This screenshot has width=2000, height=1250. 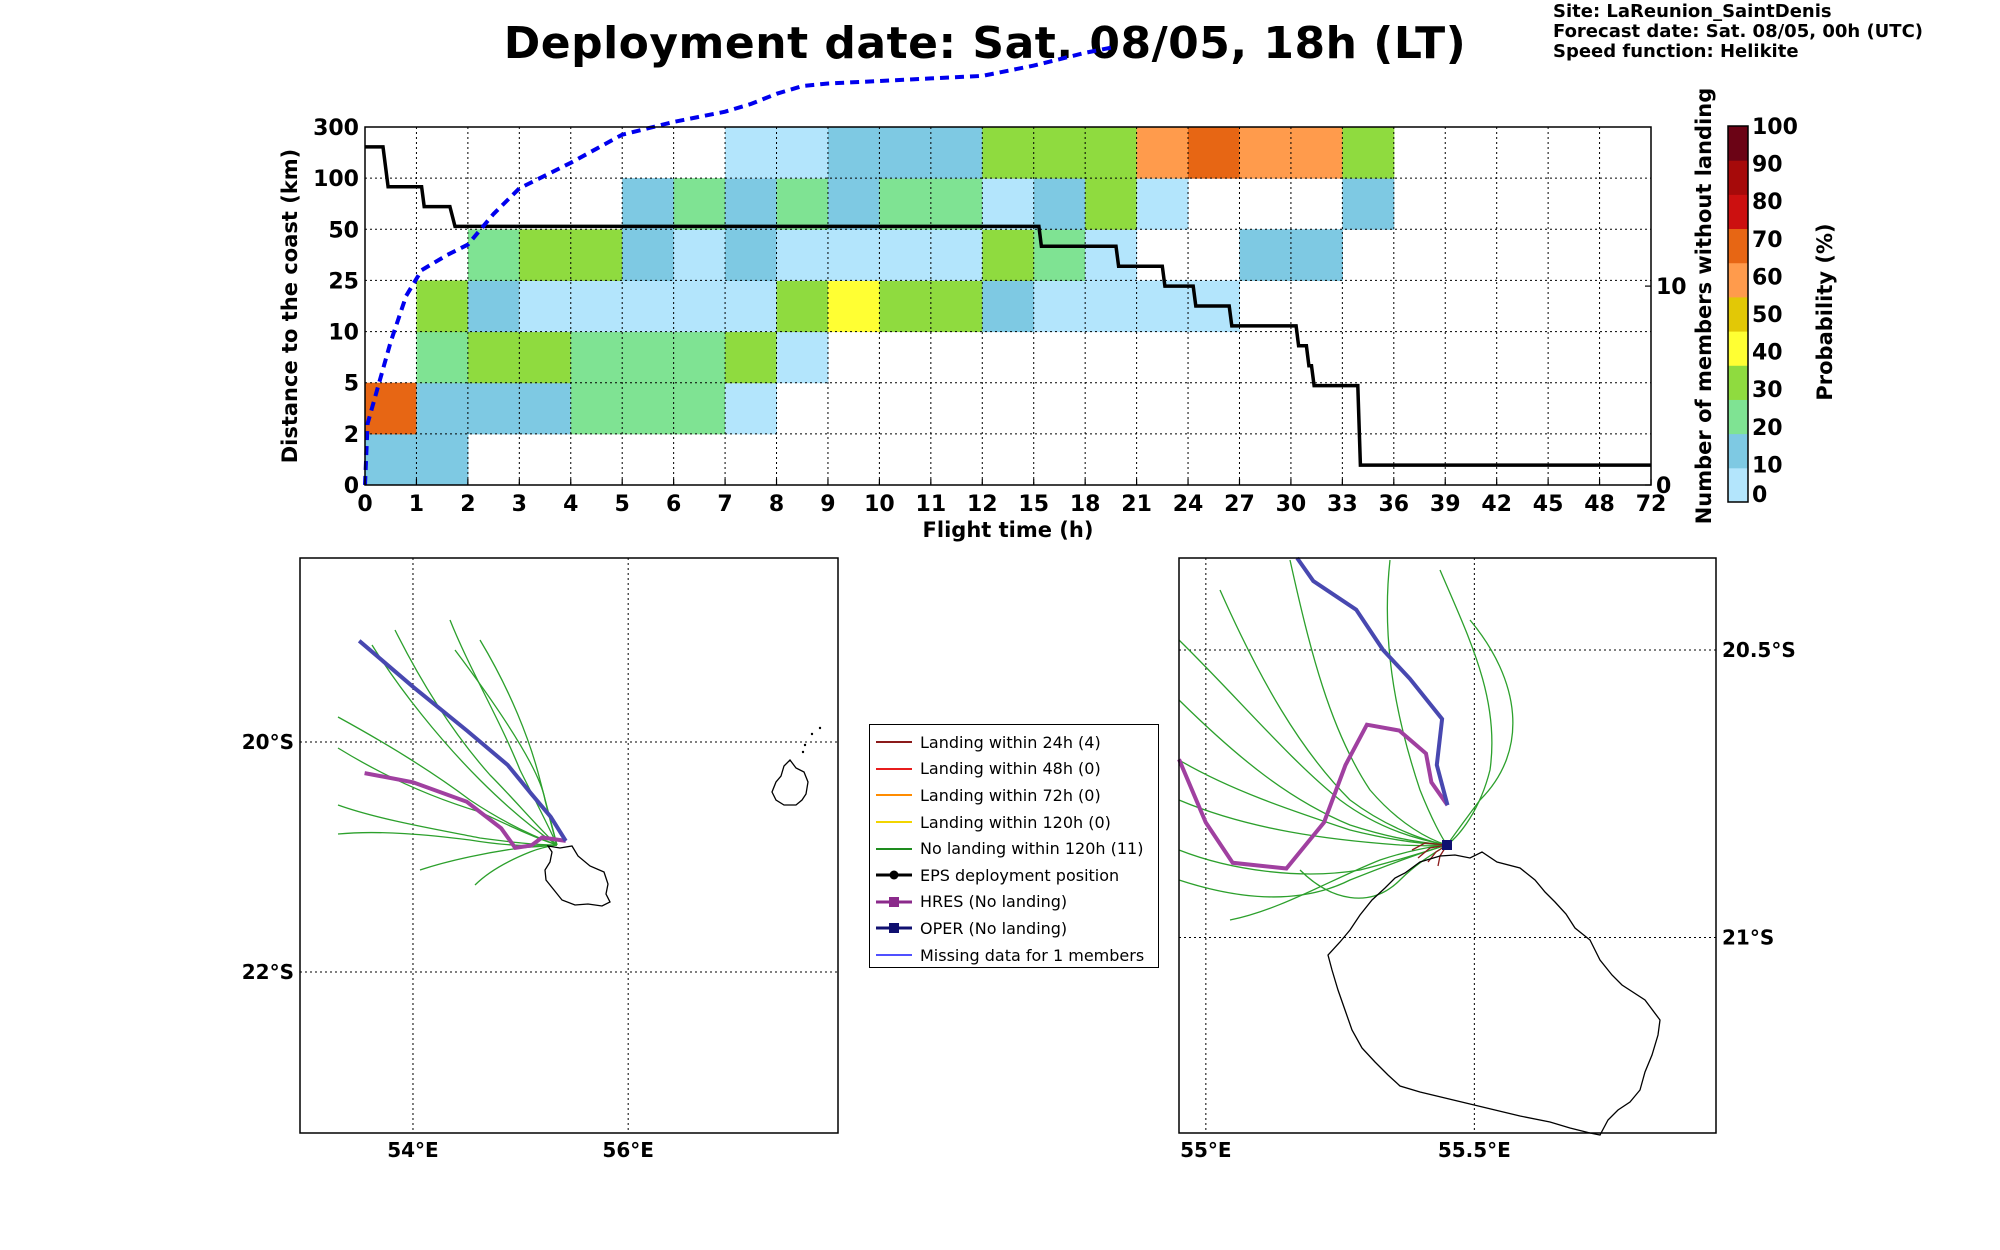 I want to click on y-tick-5: 5, so click(x=351, y=384).